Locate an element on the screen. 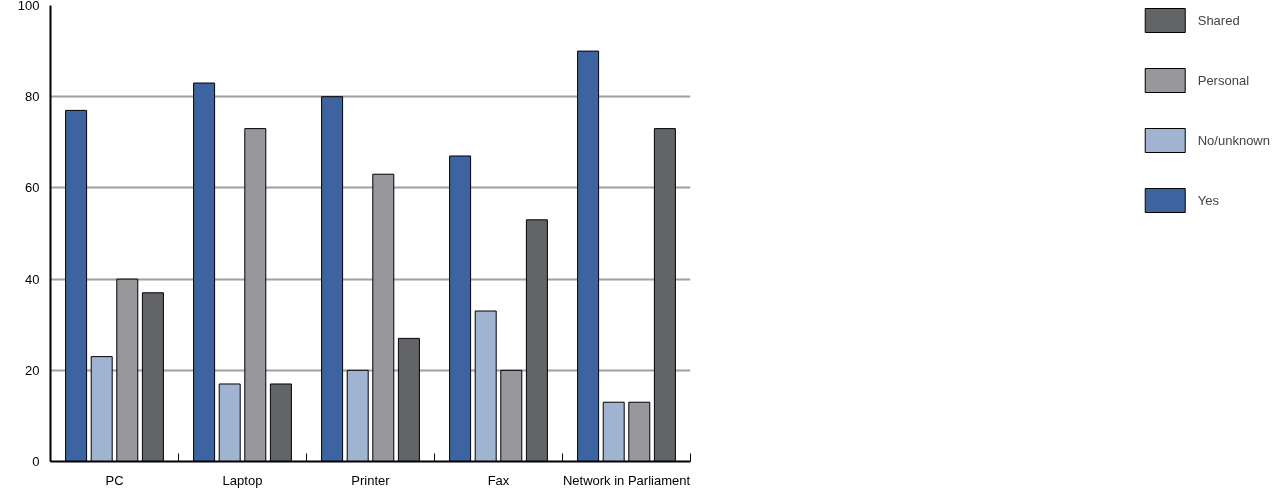 The image size is (1282, 497). x-tick-label: PC is located at coordinates (114, 480).